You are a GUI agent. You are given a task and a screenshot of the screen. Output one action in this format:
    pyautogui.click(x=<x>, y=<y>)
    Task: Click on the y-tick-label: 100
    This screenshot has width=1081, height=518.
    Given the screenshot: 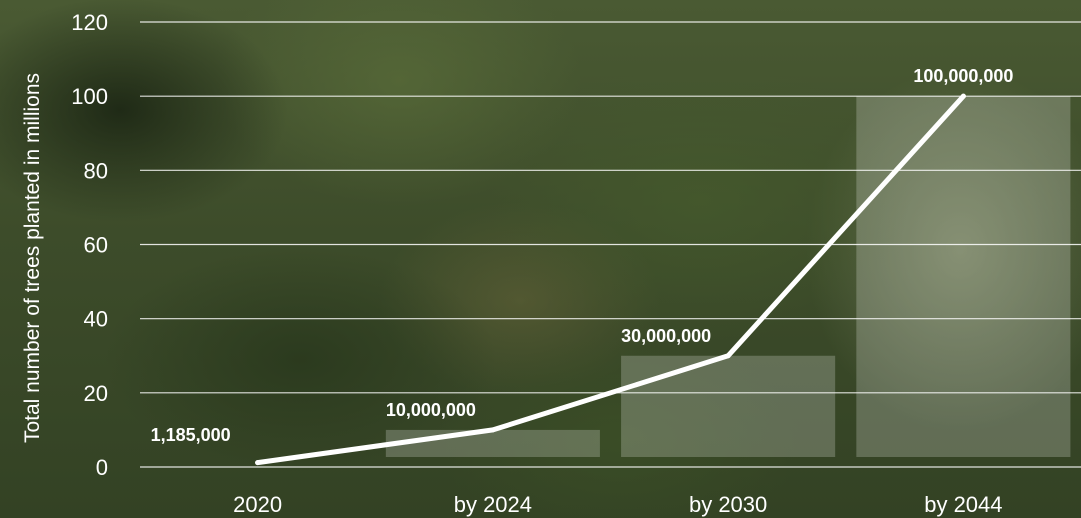 What is the action you would take?
    pyautogui.click(x=89, y=96)
    